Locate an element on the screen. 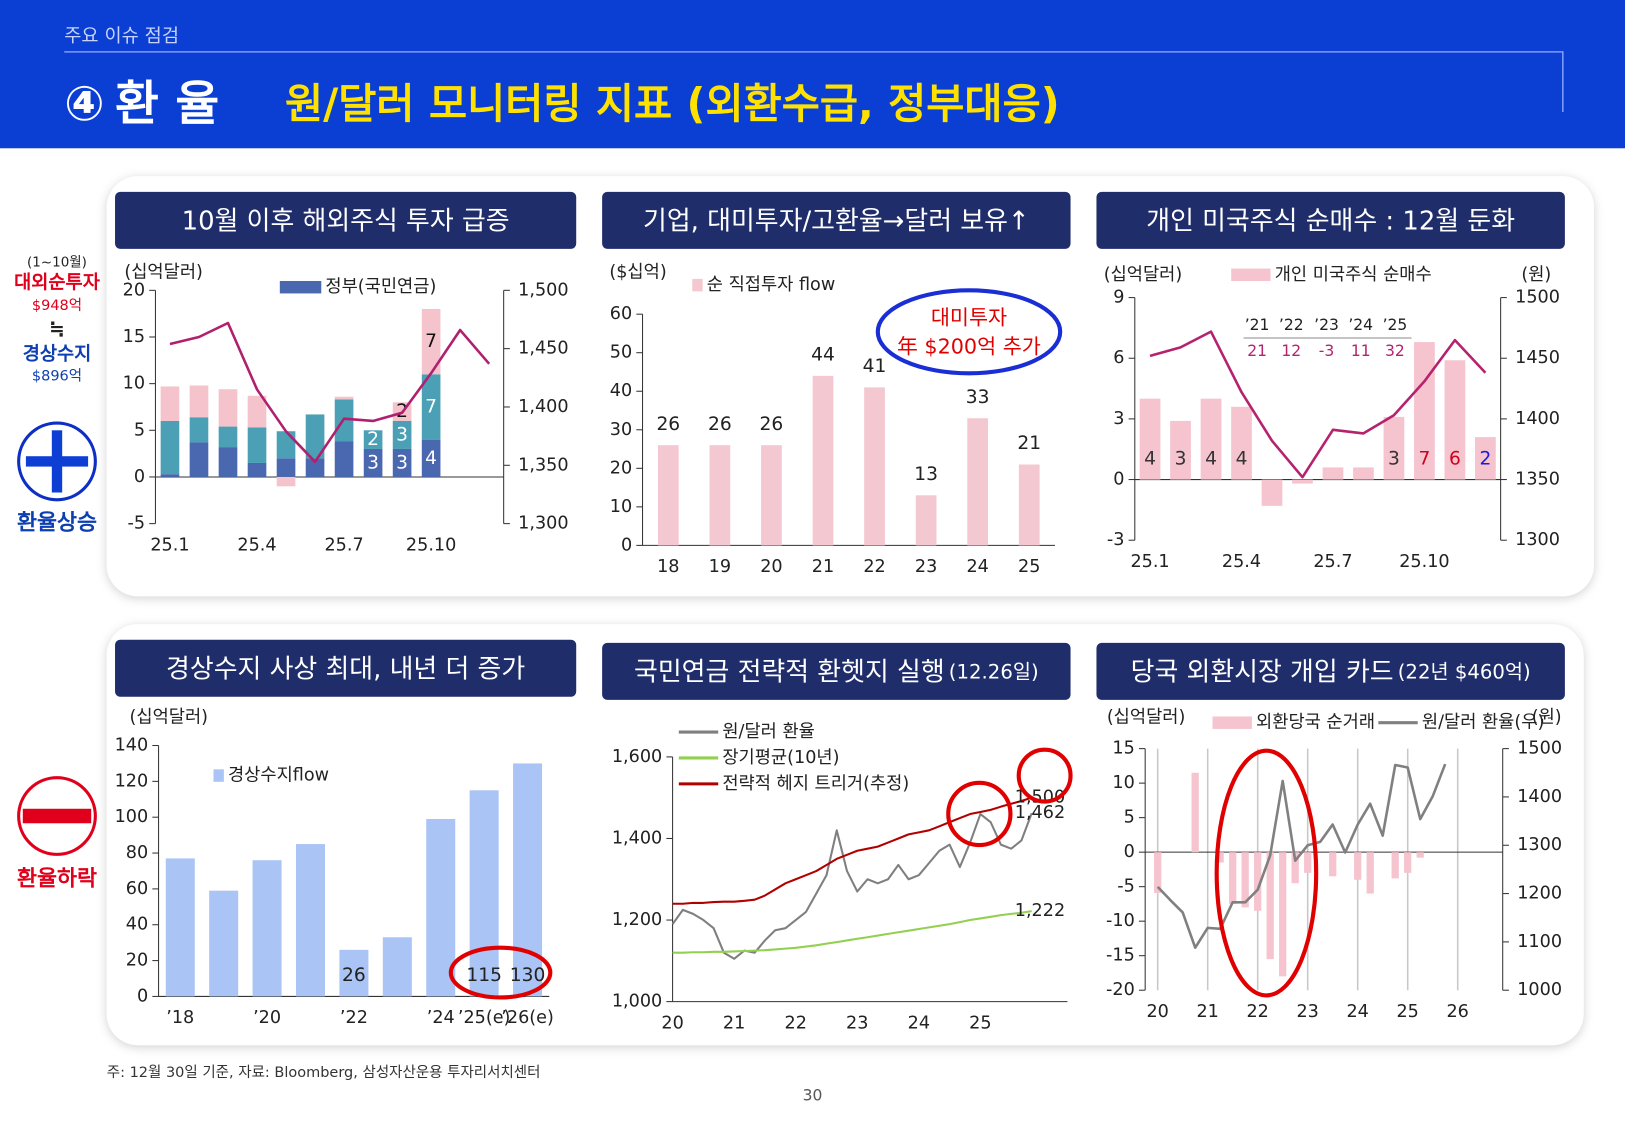 Image resolution: width=1625 pixels, height=1125 pixels. legend-label: 전략적 헤지 트리거(추정) is located at coordinates (815, 784).